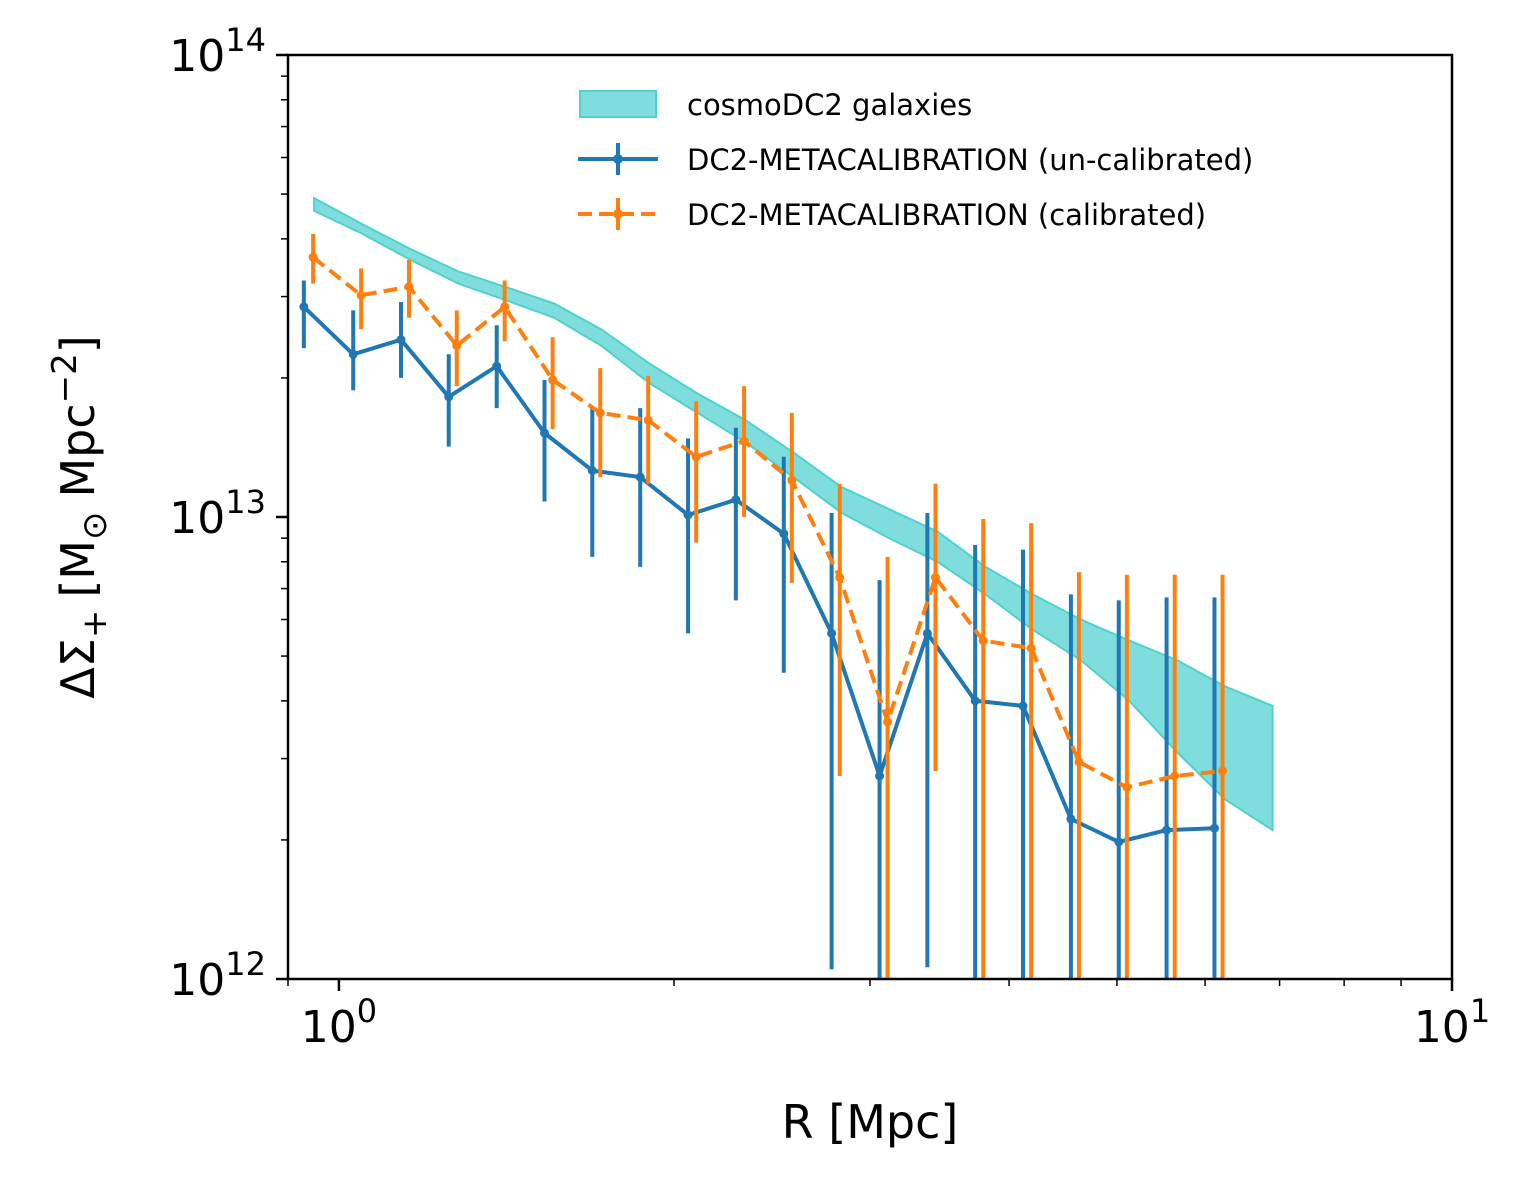  Describe the element at coordinates (217, 513) in the screenshot. I see `y-tick-label: 1013` at that location.